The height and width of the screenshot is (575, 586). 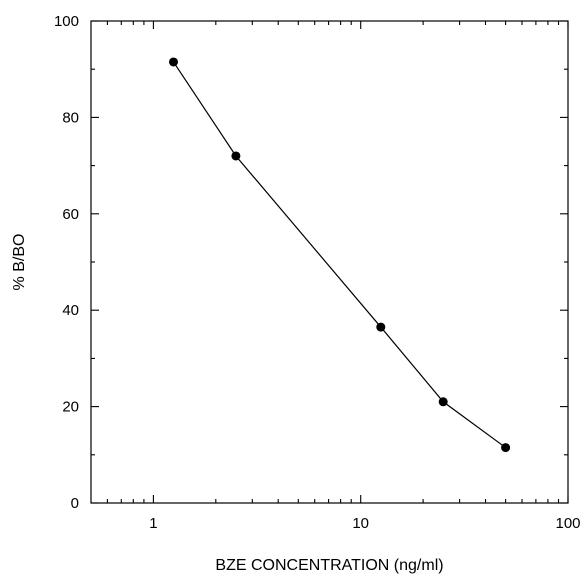 What do you see at coordinates (329, 565) in the screenshot?
I see `x-axis-title: BZE CONCENTRATION (ng/ml)` at bounding box center [329, 565].